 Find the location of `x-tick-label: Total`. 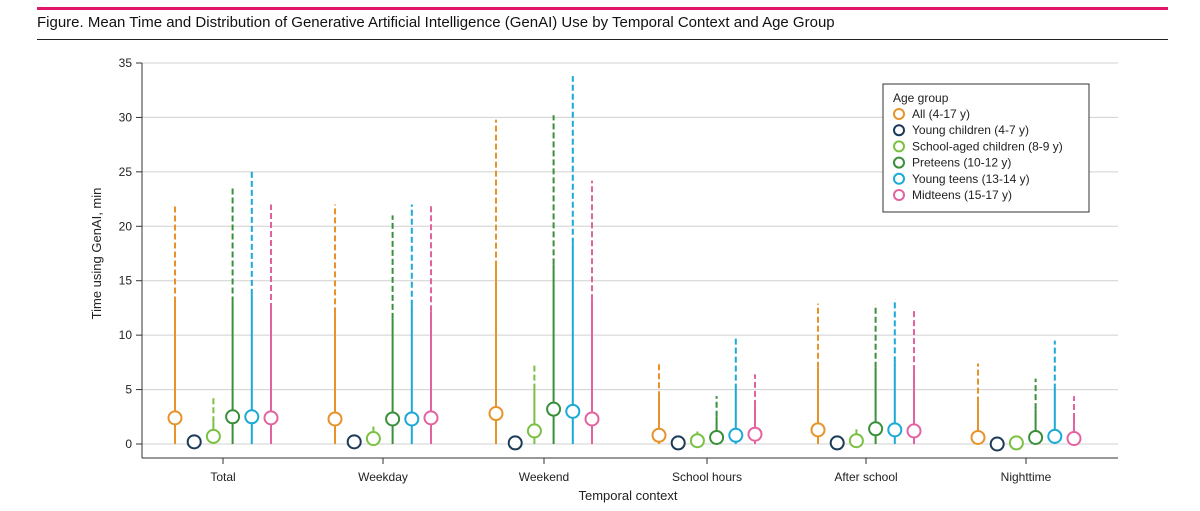

x-tick-label: Total is located at coordinates (222, 477).